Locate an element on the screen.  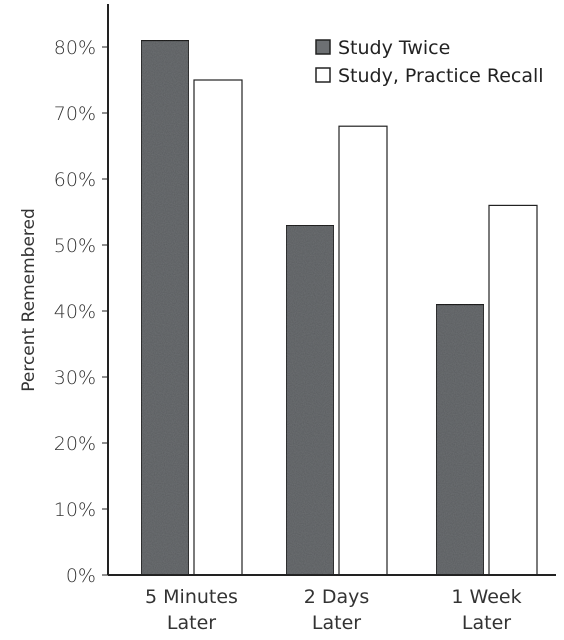
x-category-label: 5 Minutes is located at coordinates (191, 597).